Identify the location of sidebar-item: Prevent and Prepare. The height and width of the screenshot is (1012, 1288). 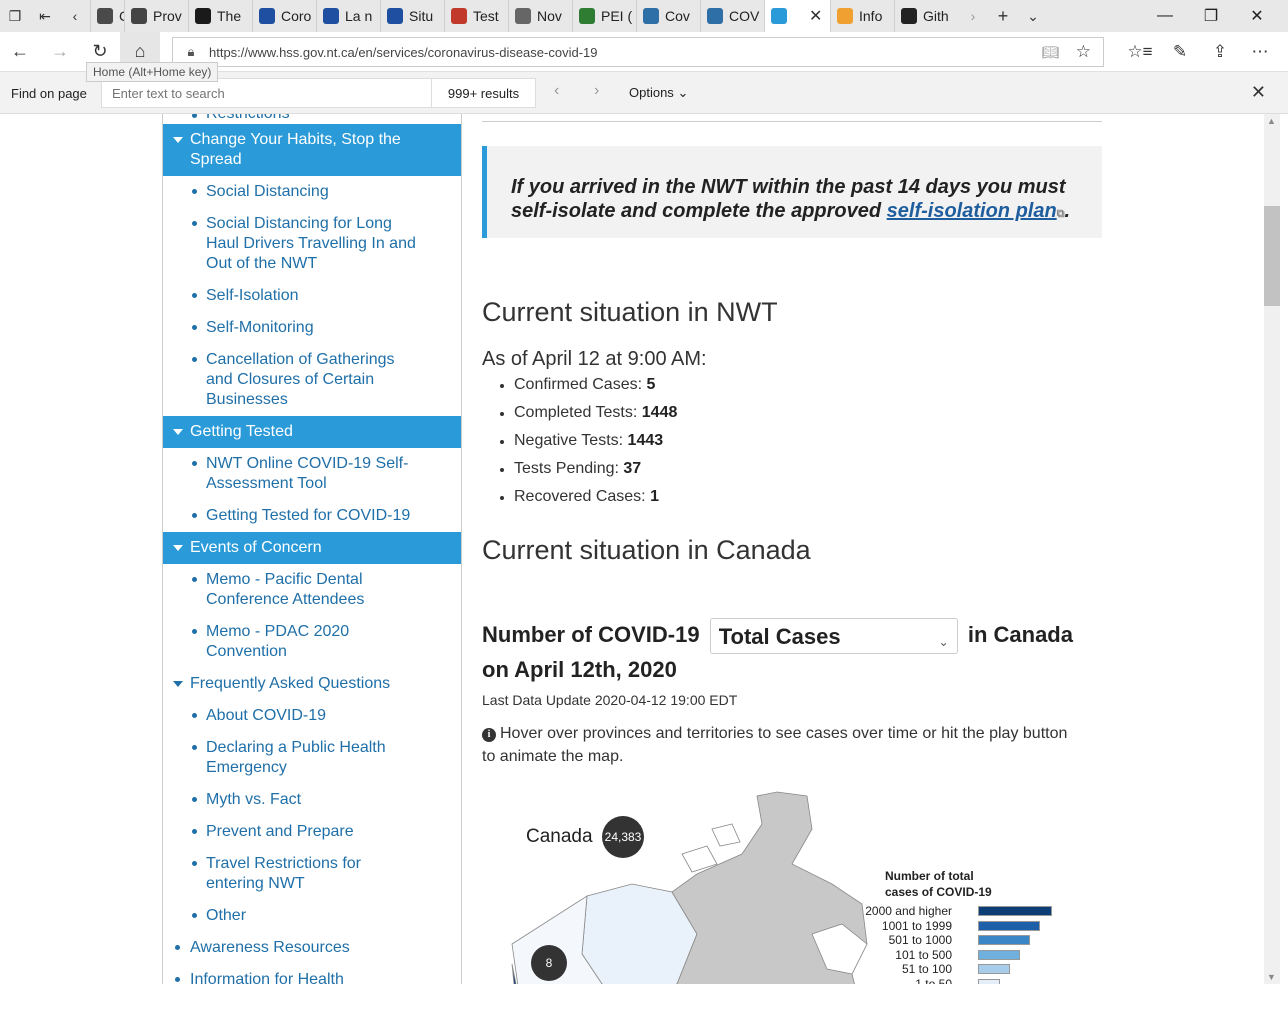
(312, 832).